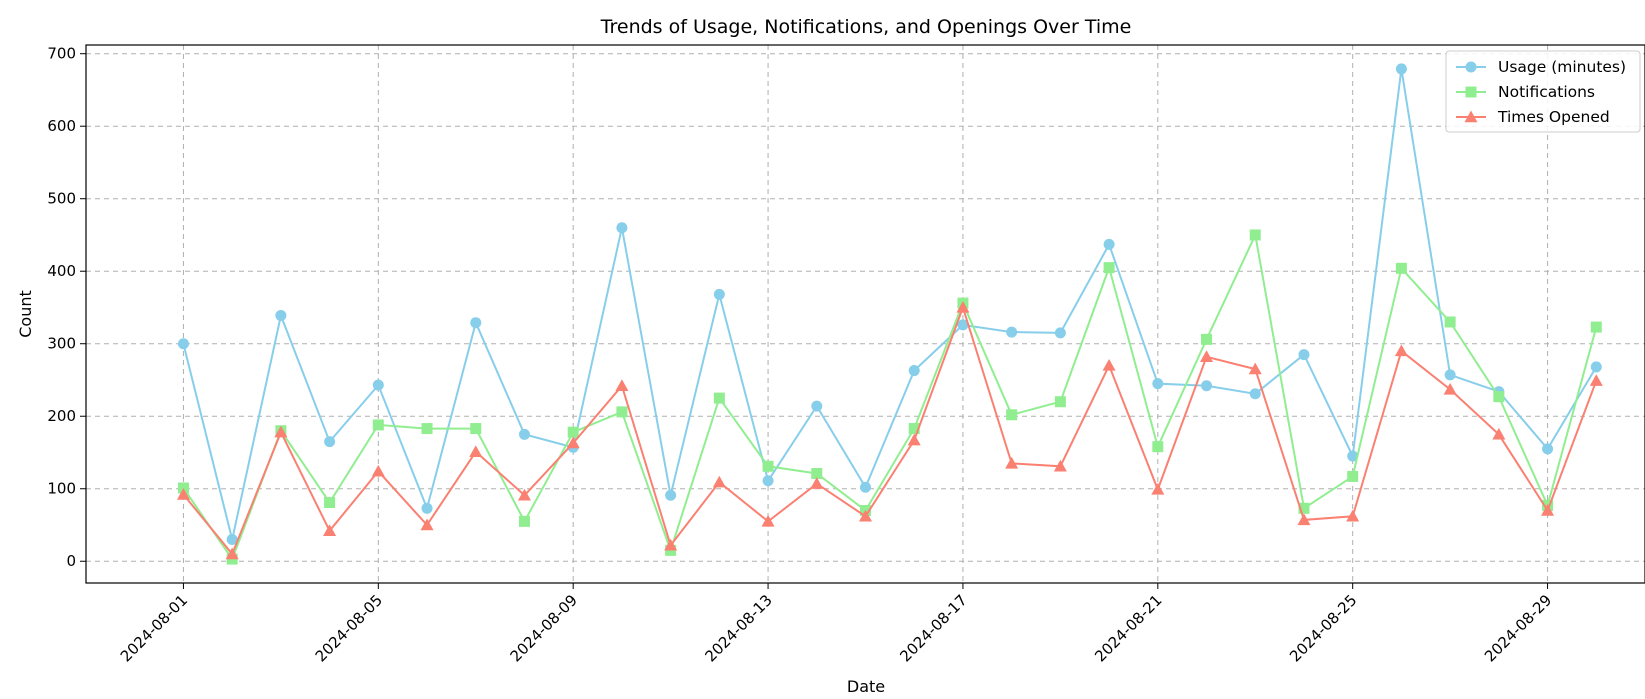 This screenshot has width=1645, height=699. I want to click on y-tick-label: 400, so click(61, 271).